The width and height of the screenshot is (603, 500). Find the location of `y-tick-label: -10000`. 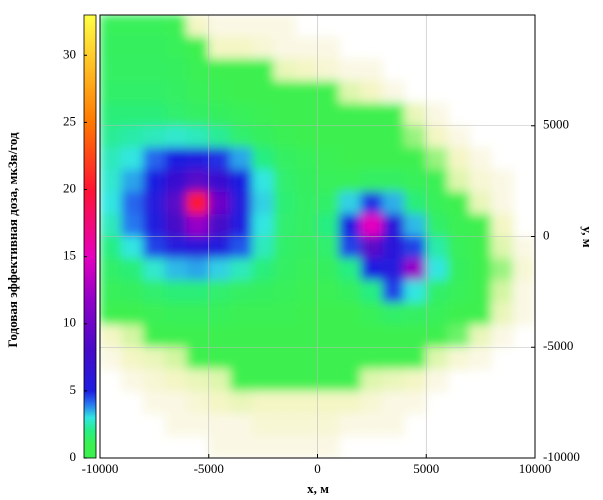

y-tick-label: -10000 is located at coordinates (561, 456).